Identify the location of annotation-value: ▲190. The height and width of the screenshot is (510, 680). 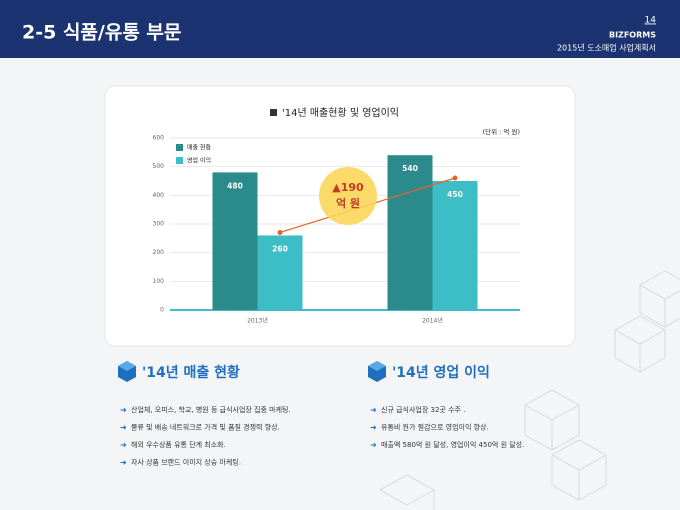
(348, 187).